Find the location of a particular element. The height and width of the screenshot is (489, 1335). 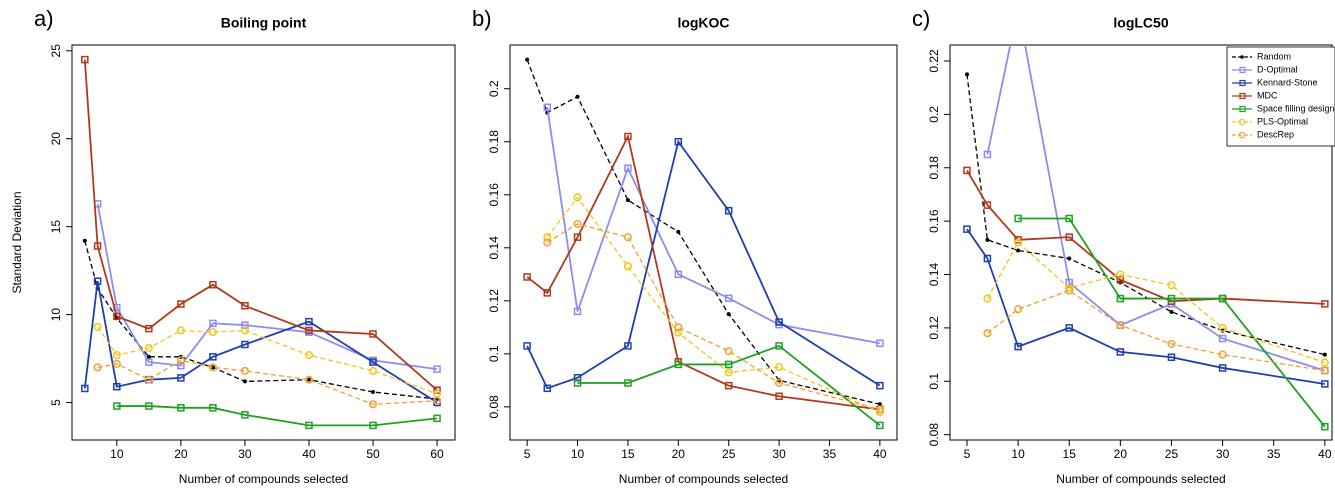

y-tick-label: 0.12 is located at coordinates (934, 328).